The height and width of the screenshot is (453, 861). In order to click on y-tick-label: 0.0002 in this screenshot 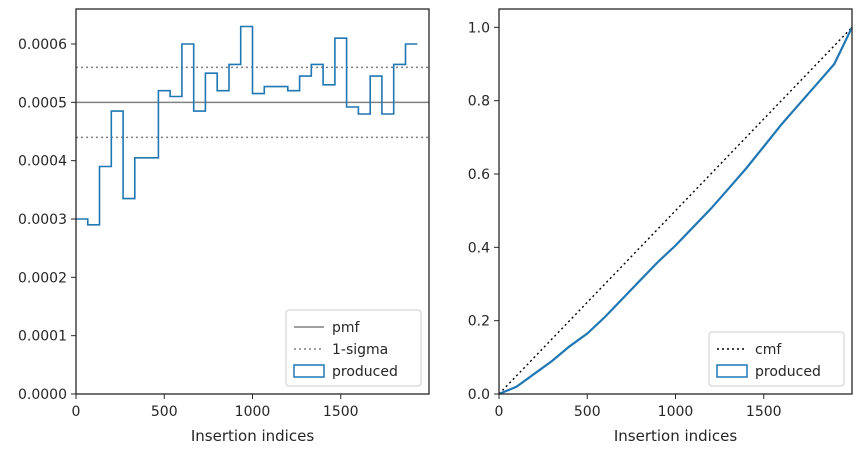, I will do `click(42, 278)`.